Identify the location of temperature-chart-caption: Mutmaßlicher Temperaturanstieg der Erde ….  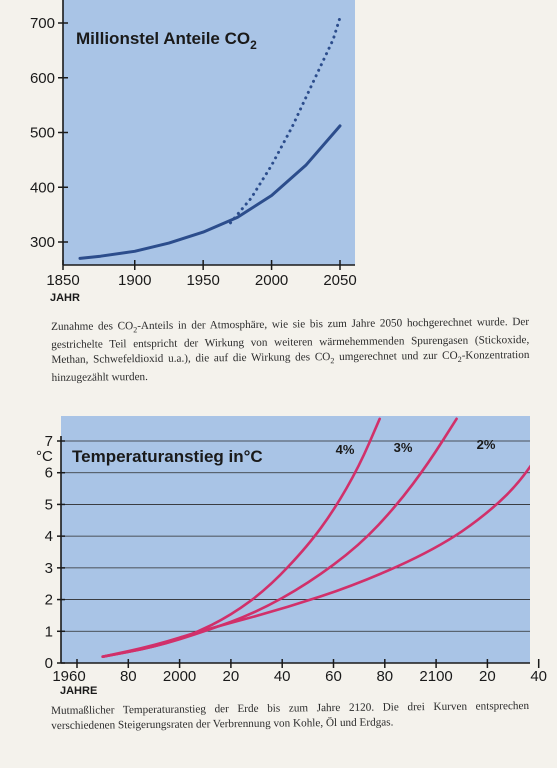
(290, 715).